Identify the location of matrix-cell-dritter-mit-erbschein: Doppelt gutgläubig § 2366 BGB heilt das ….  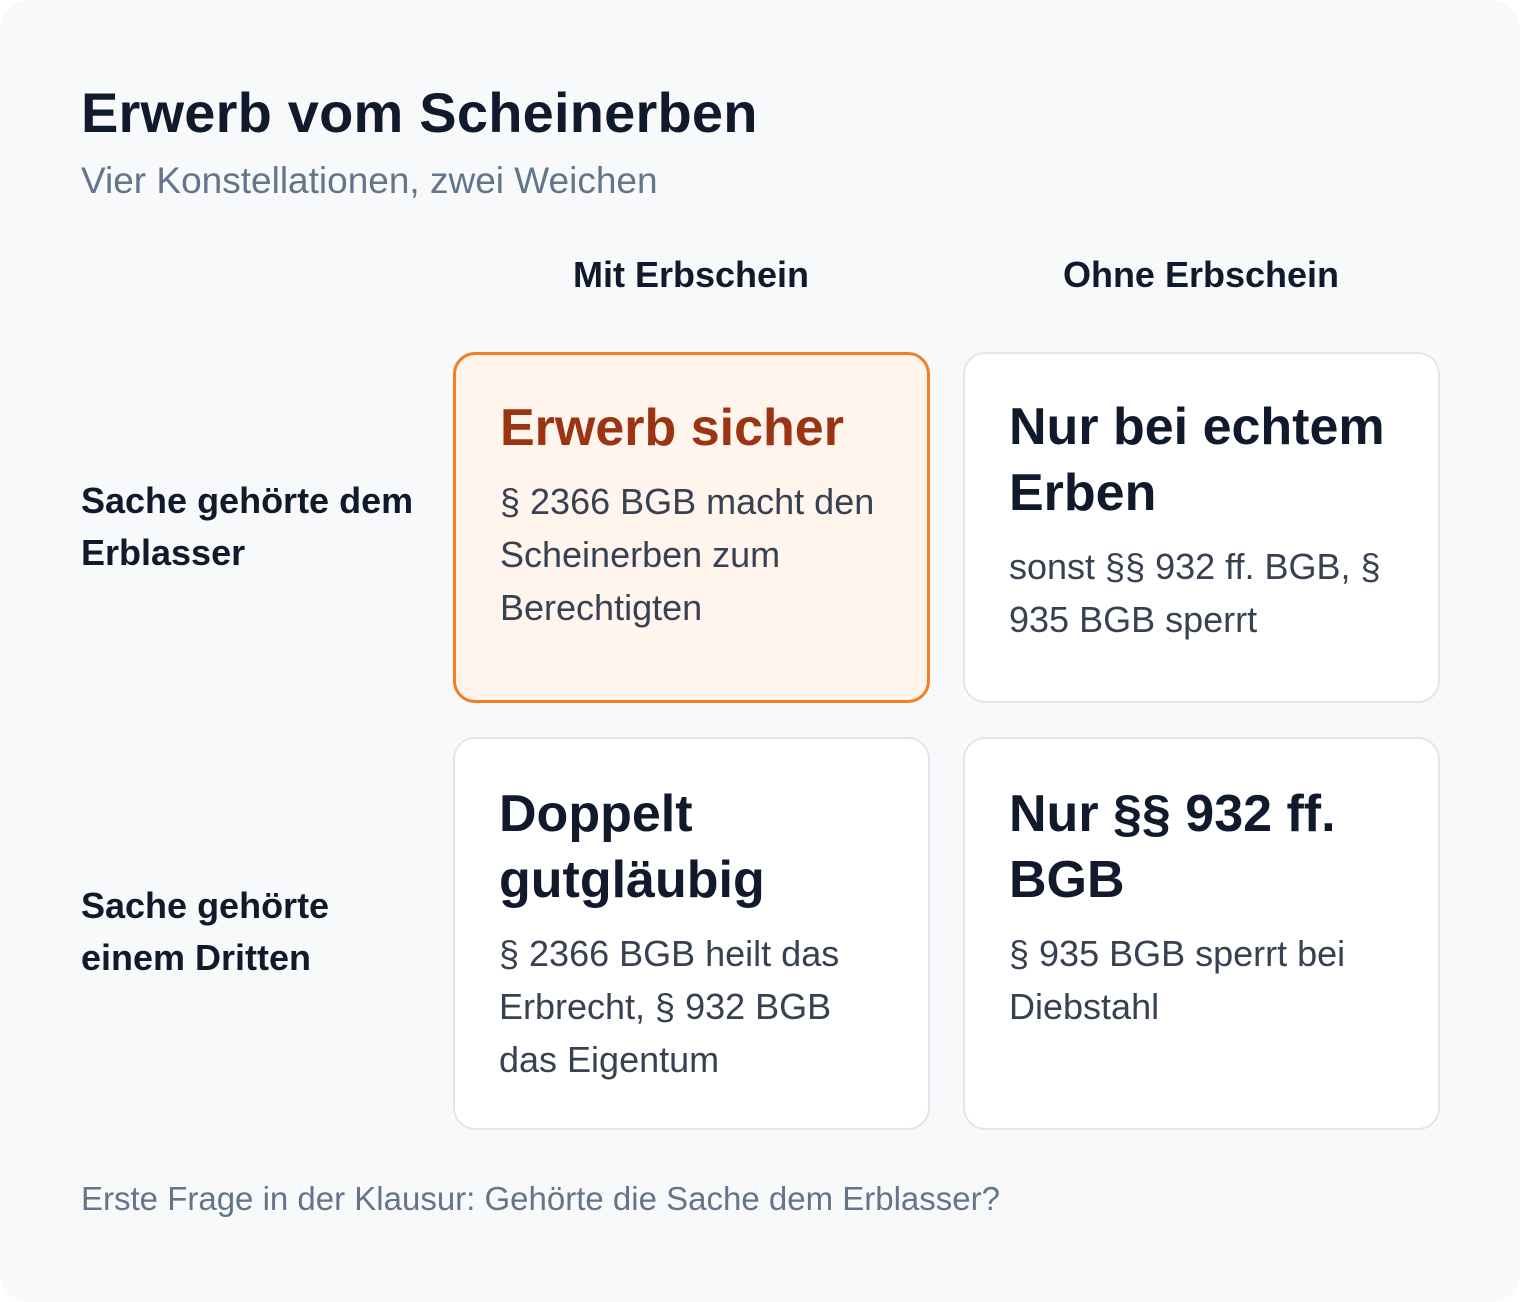
(691, 933).